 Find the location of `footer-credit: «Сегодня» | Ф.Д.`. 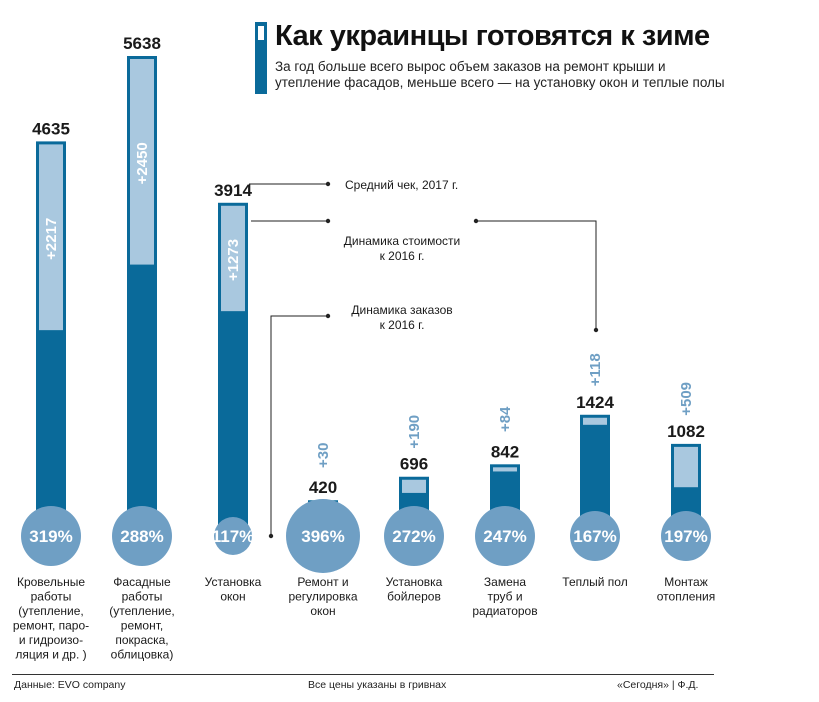

footer-credit: «Сегодня» | Ф.Д. is located at coordinates (658, 685).